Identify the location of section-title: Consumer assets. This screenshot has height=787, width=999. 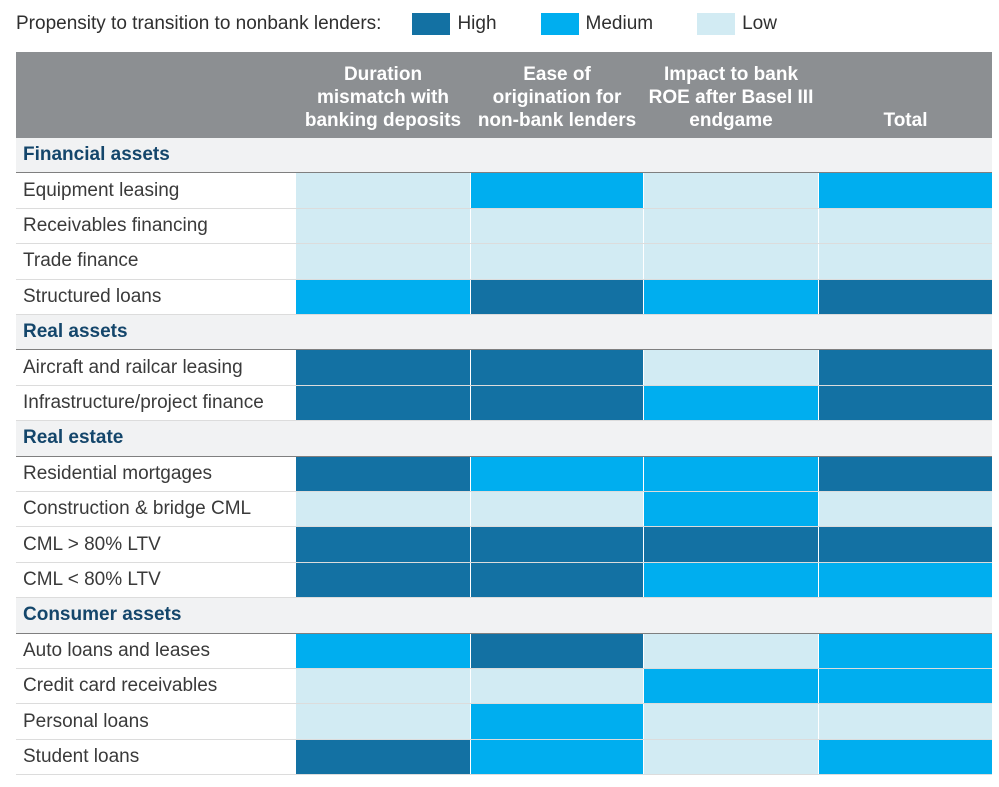
(102, 615).